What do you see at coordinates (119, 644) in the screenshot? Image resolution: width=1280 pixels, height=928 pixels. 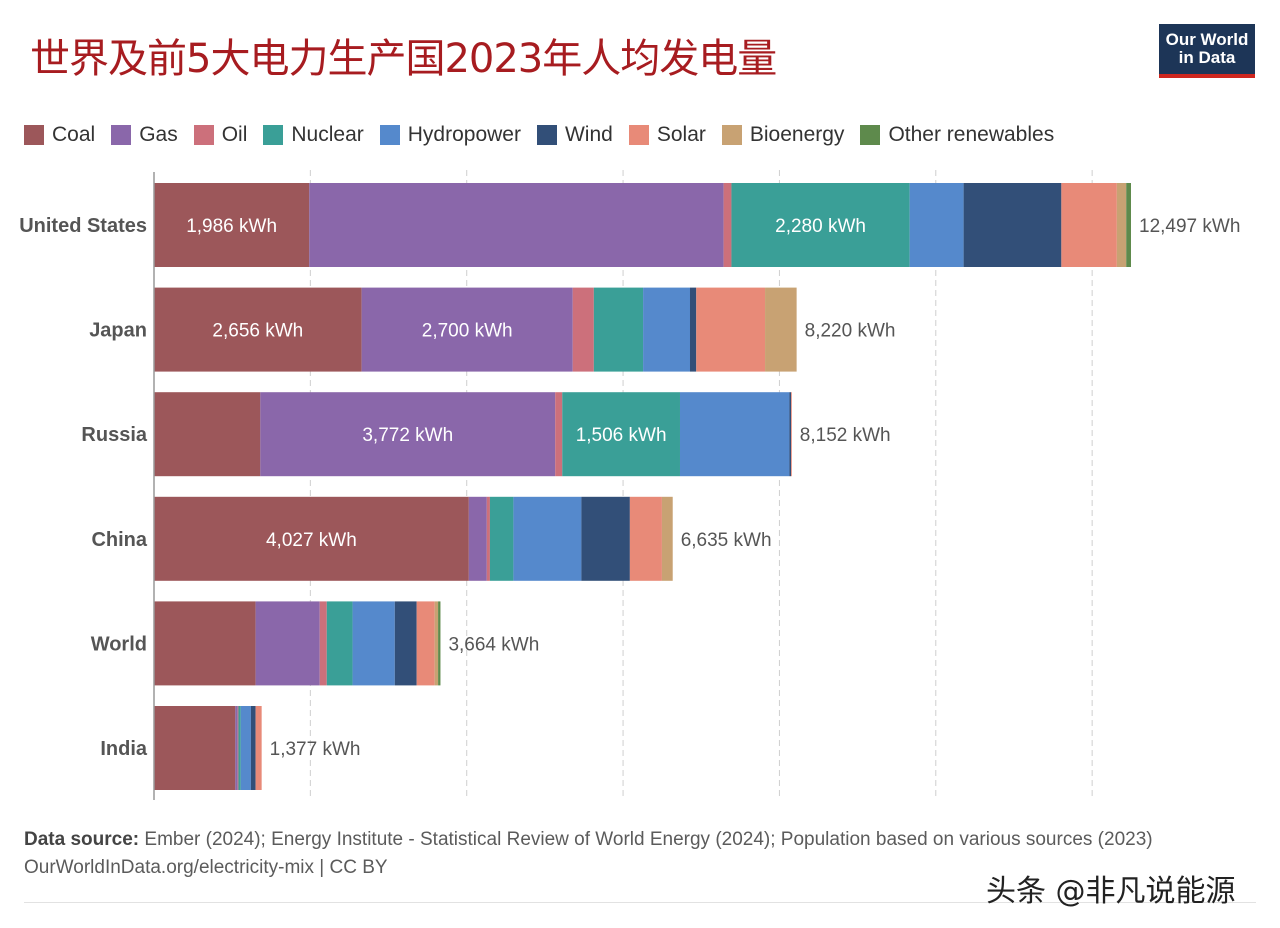 I see `category-label: World` at bounding box center [119, 644].